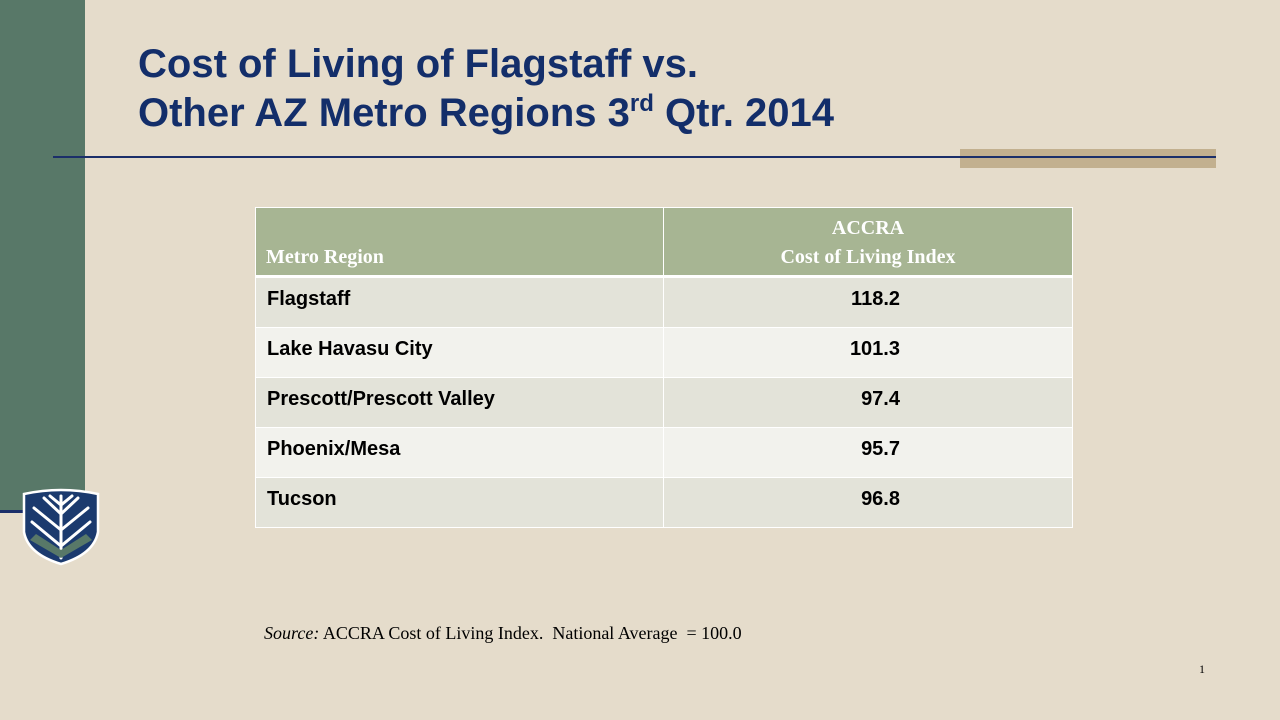 Image resolution: width=1280 pixels, height=720 pixels. Describe the element at coordinates (459, 502) in the screenshot. I see `region-cell: Tucson` at that location.